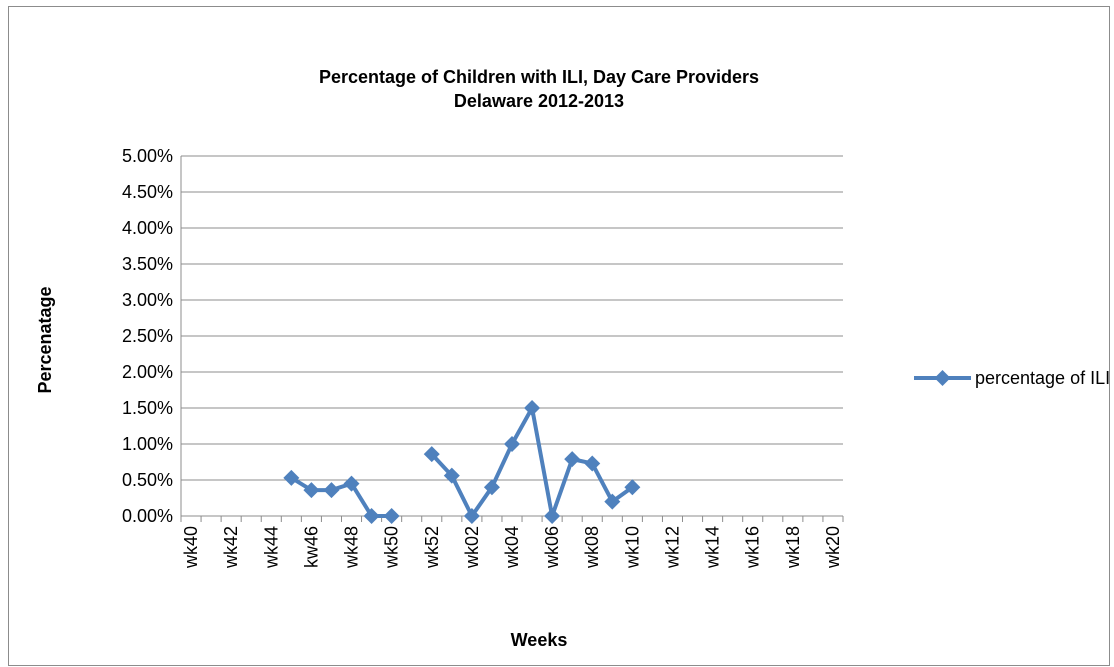  I want to click on legend: percentage of ILI, so click(1012, 378).